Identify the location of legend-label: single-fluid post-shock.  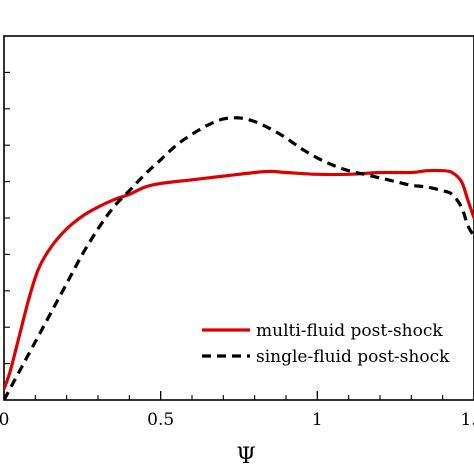
(353, 357).